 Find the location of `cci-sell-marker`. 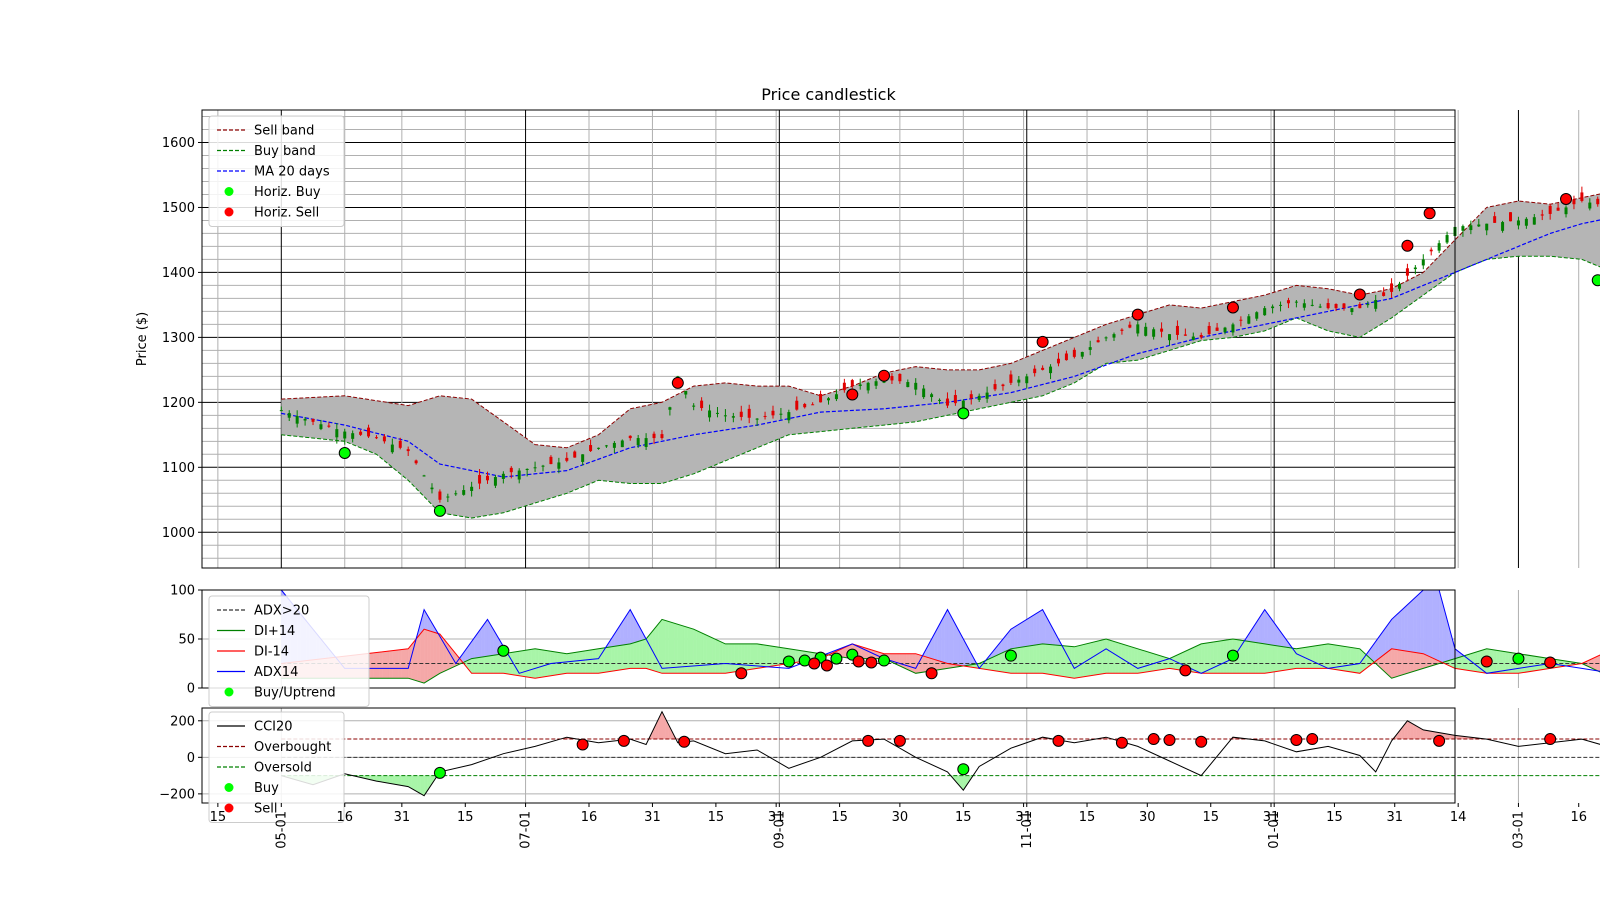

cci-sell-marker is located at coordinates (899, 740).